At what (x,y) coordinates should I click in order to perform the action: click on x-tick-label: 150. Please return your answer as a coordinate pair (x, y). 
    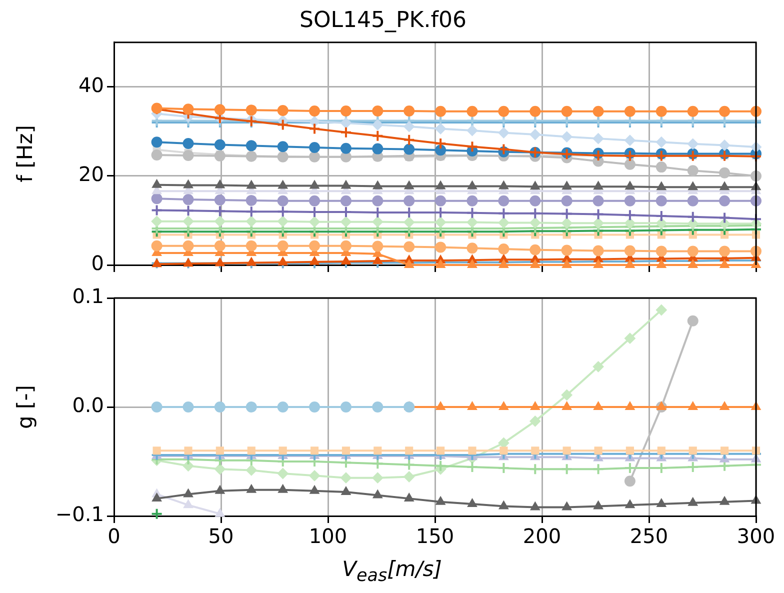
    Looking at the image, I should click on (435, 536).